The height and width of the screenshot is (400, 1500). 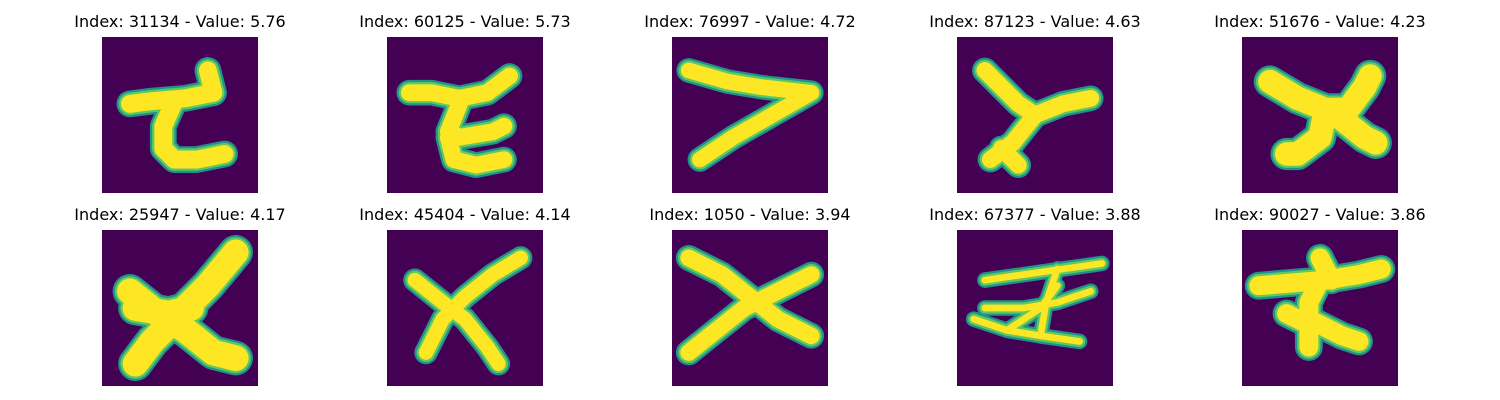 I want to click on glyph-greater-than, so click(x=750, y=115).